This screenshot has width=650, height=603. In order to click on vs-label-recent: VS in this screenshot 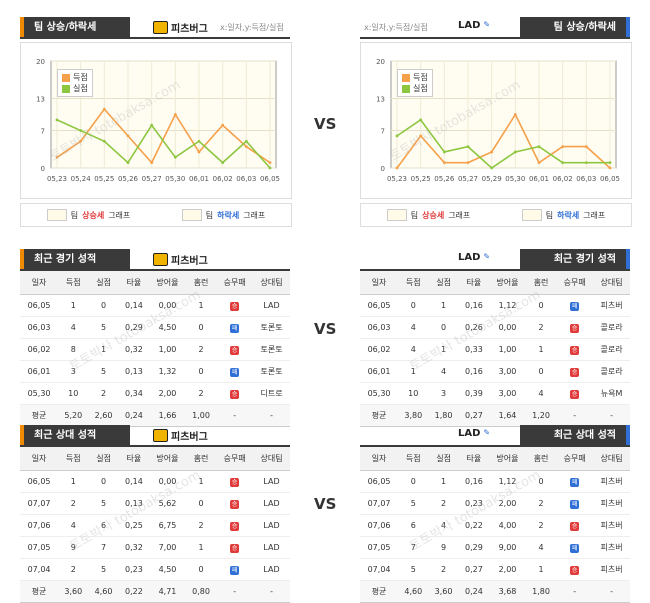, I will do `click(325, 329)`.